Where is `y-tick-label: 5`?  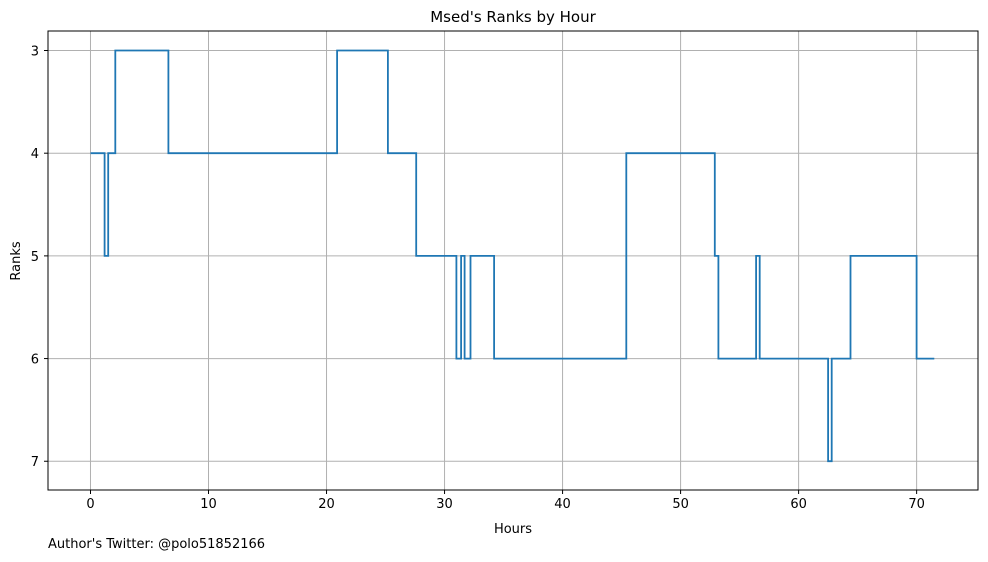 y-tick-label: 5 is located at coordinates (35, 257).